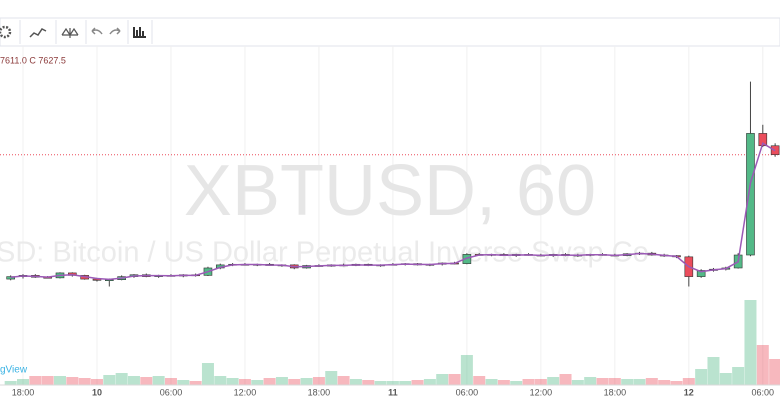 The image size is (780, 405). I want to click on undo-icon, so click(97, 31).